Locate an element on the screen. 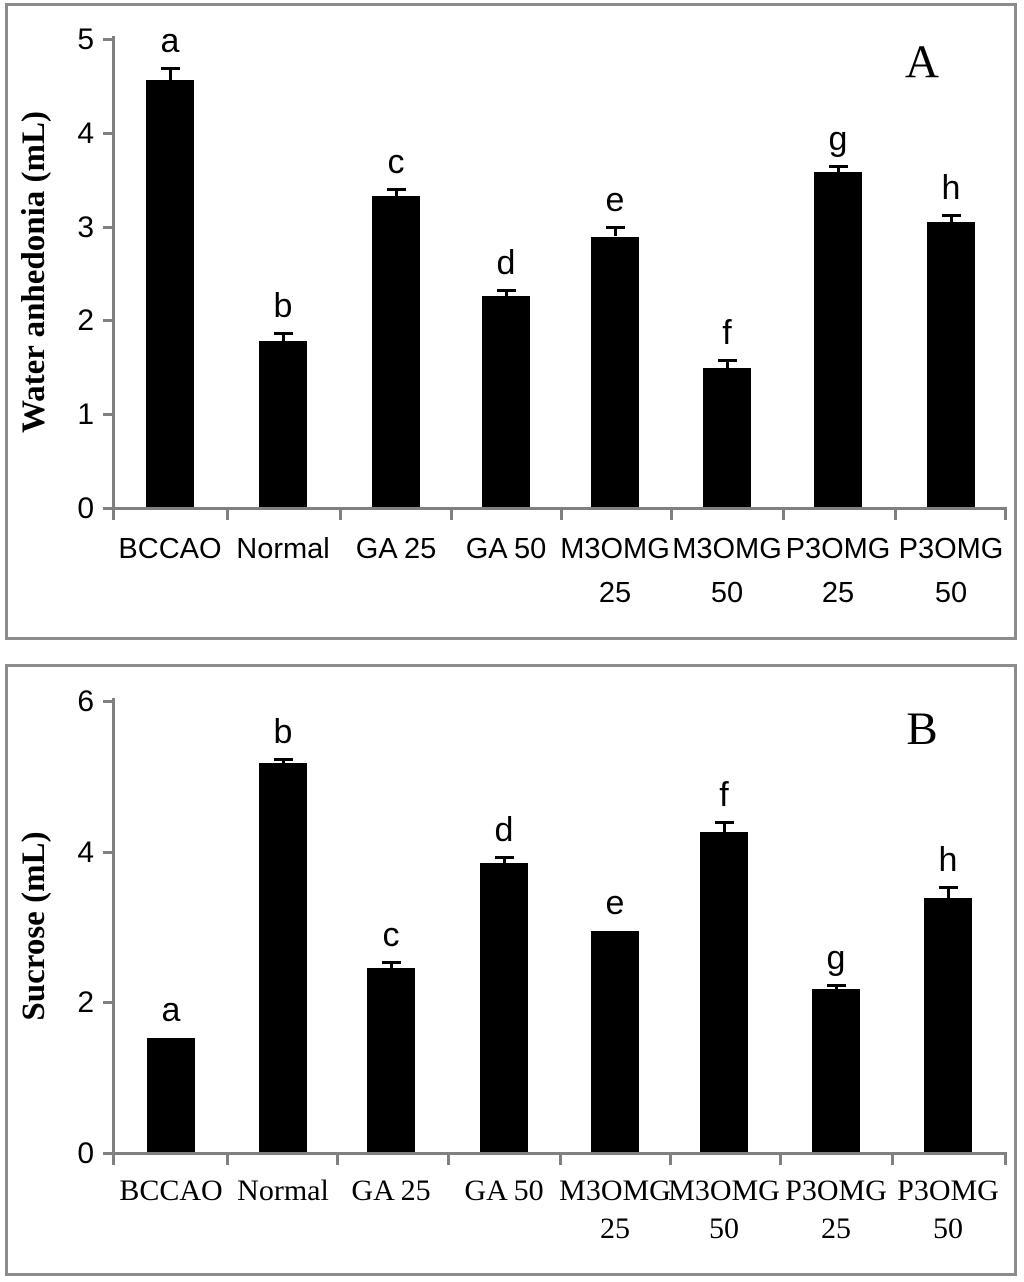 The height and width of the screenshot is (1282, 1024). y-axis-title: Sucrose (mL) is located at coordinates (34, 926).